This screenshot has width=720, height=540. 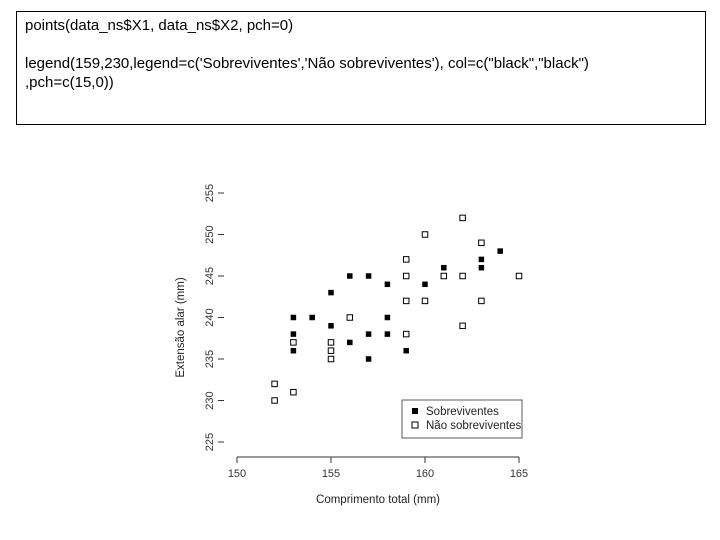 I want to click on y-tick-label: 255, so click(x=210, y=193).